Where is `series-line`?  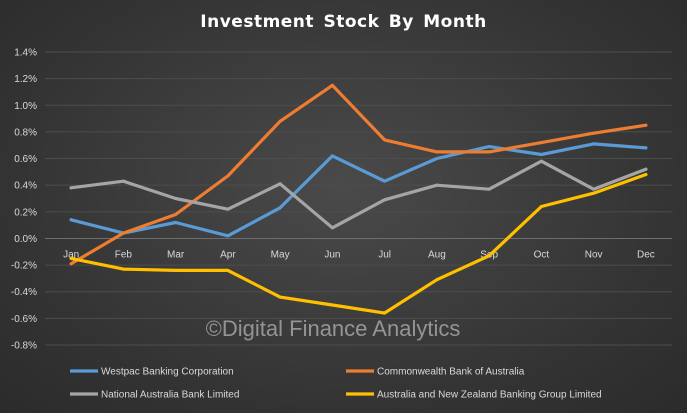 series-line is located at coordinates (358, 194).